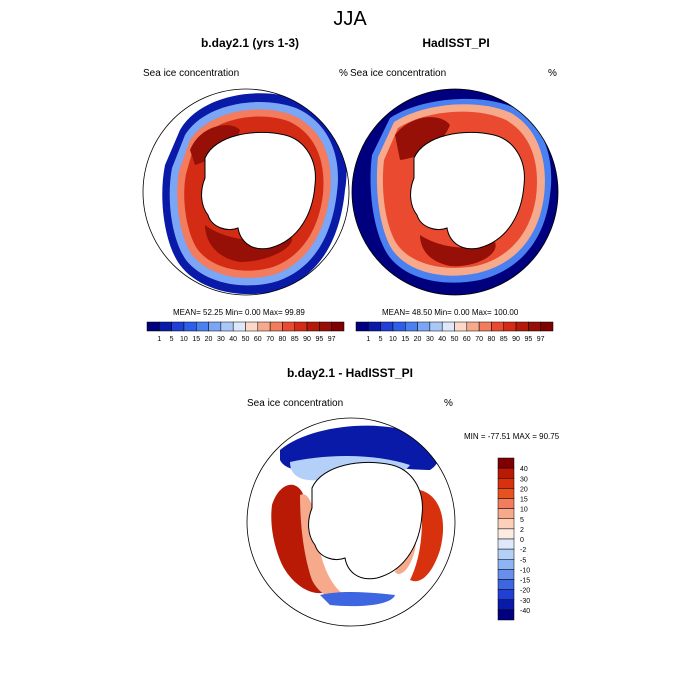 The width and height of the screenshot is (700, 700). What do you see at coordinates (467, 190) in the screenshot?
I see `panel2-antarctica` at bounding box center [467, 190].